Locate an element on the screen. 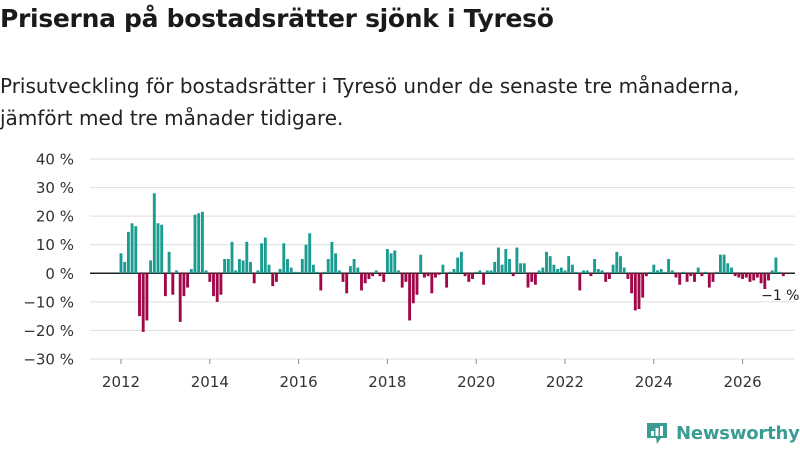  y-tick-label: 30 % is located at coordinates (55, 188).